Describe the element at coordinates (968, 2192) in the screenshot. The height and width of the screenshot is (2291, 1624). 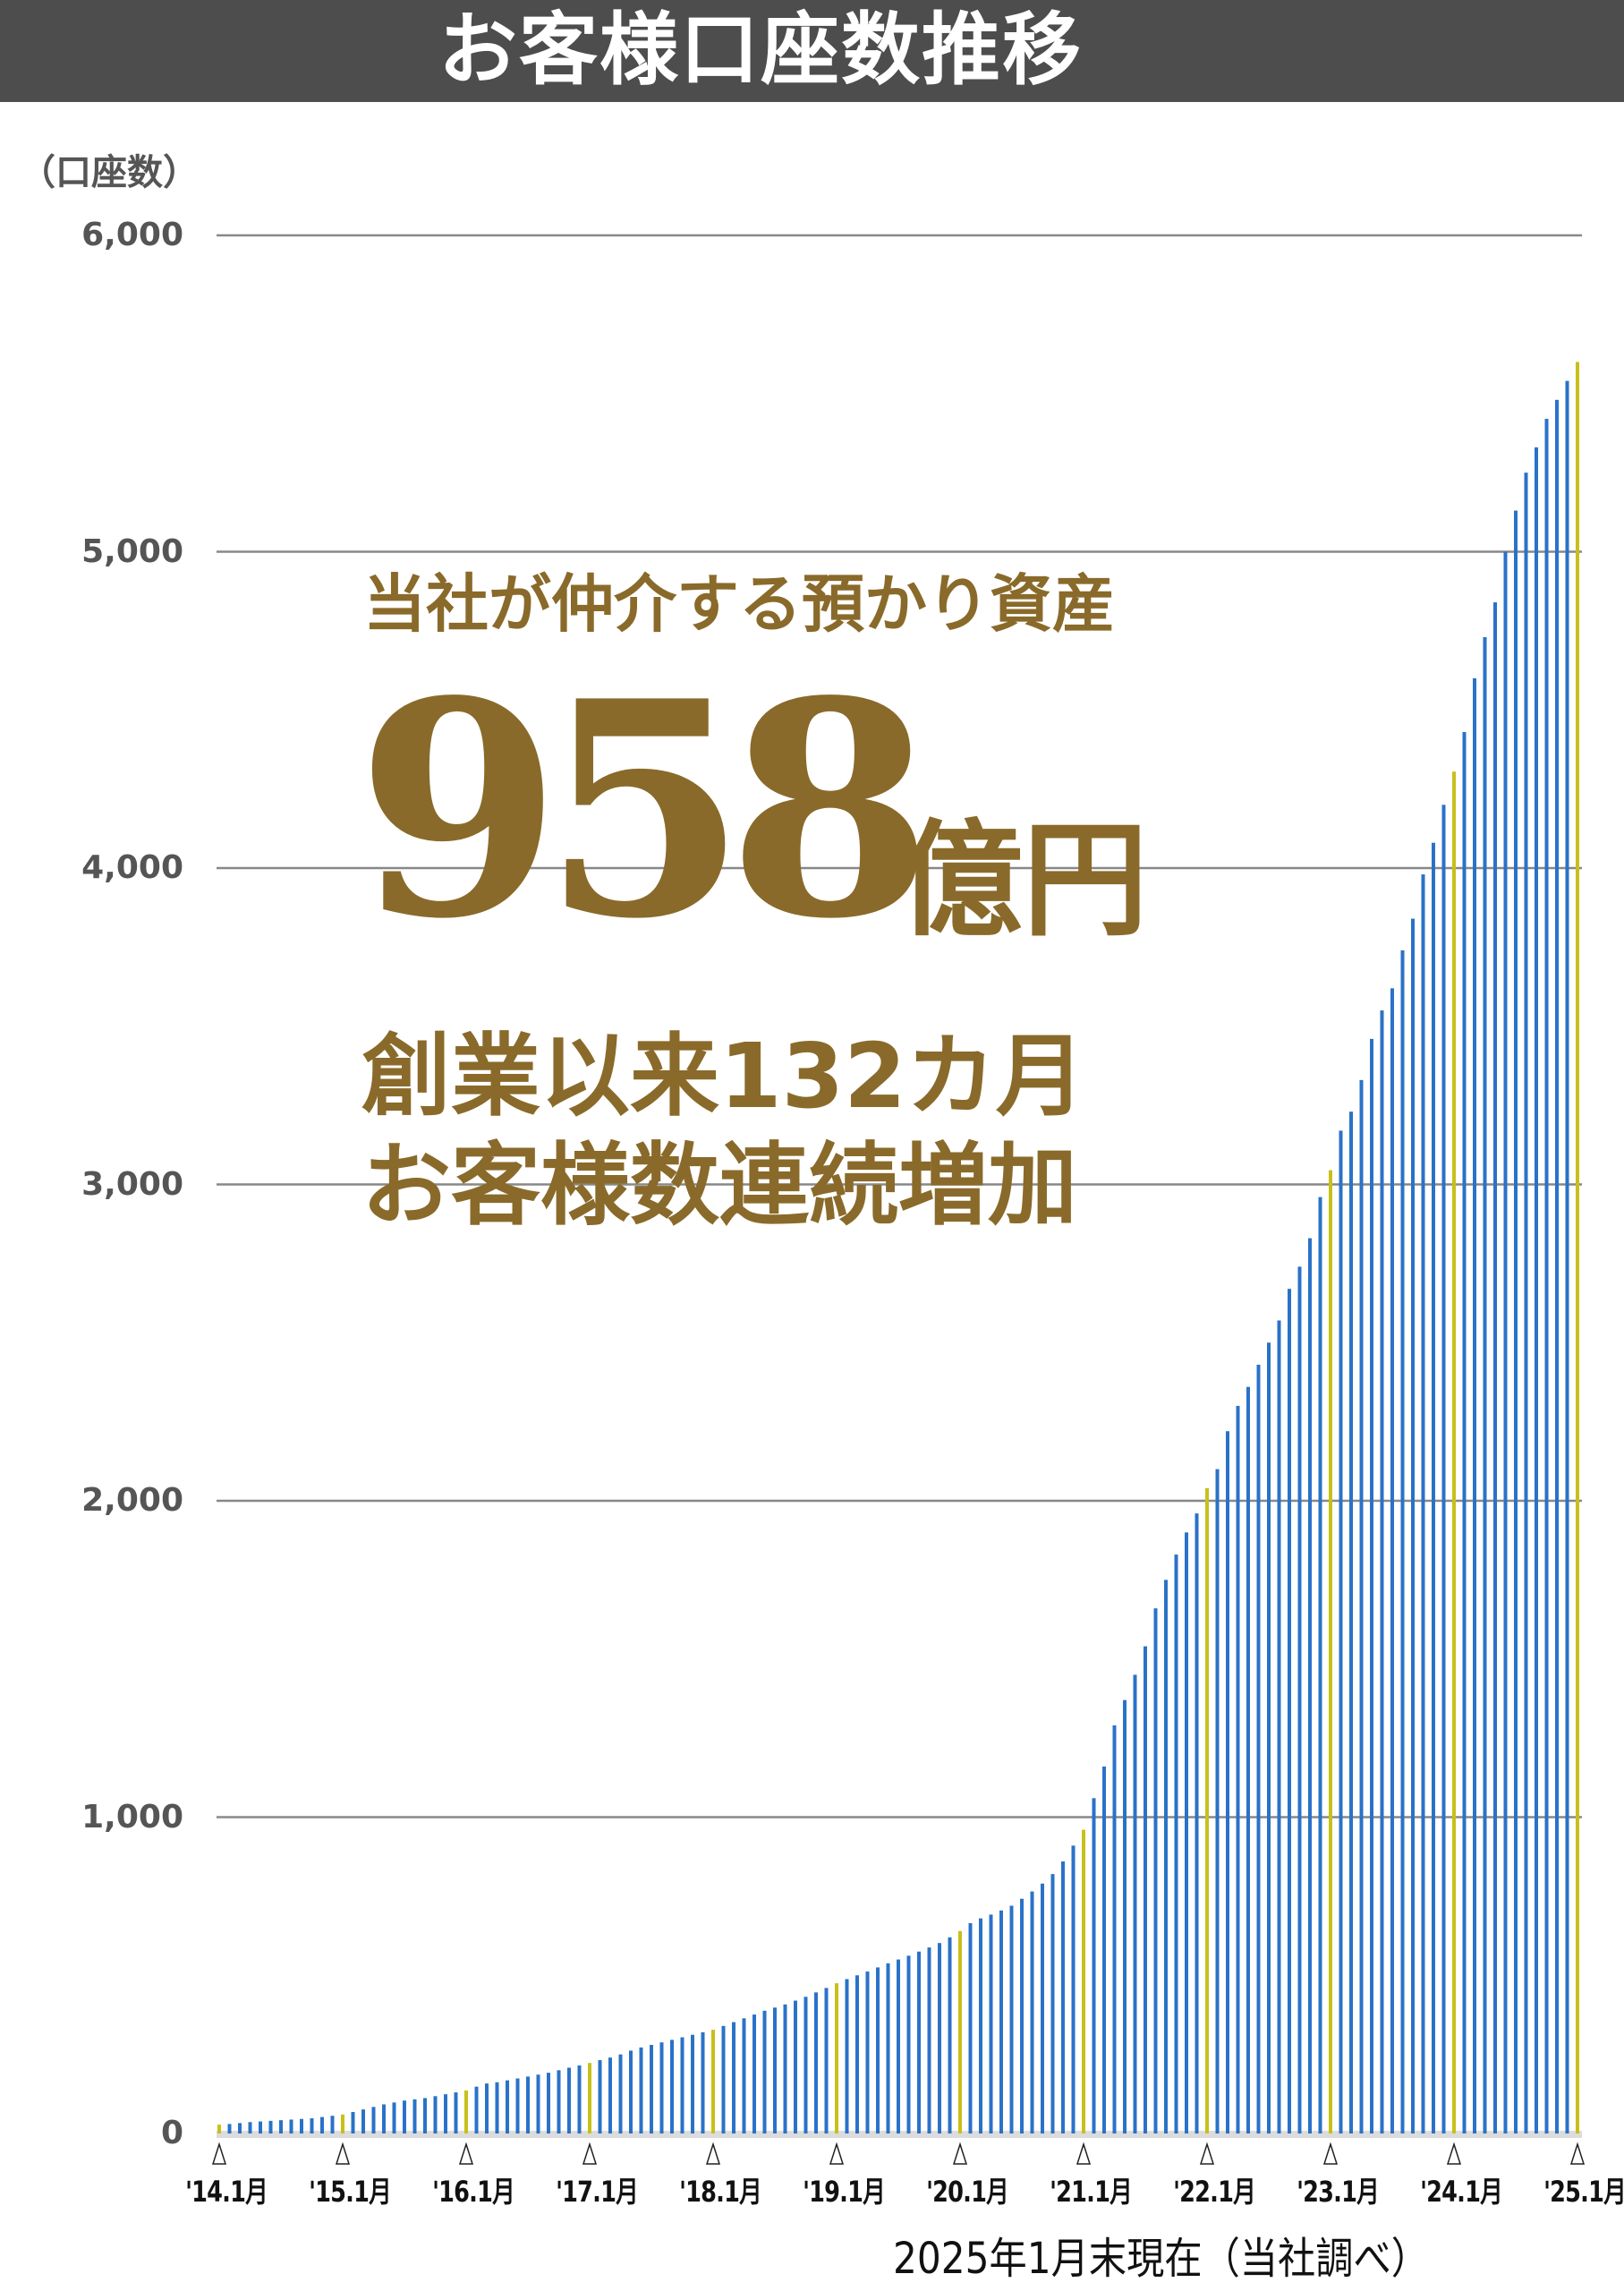
I see `x-tick-label: '20.1月` at that location.